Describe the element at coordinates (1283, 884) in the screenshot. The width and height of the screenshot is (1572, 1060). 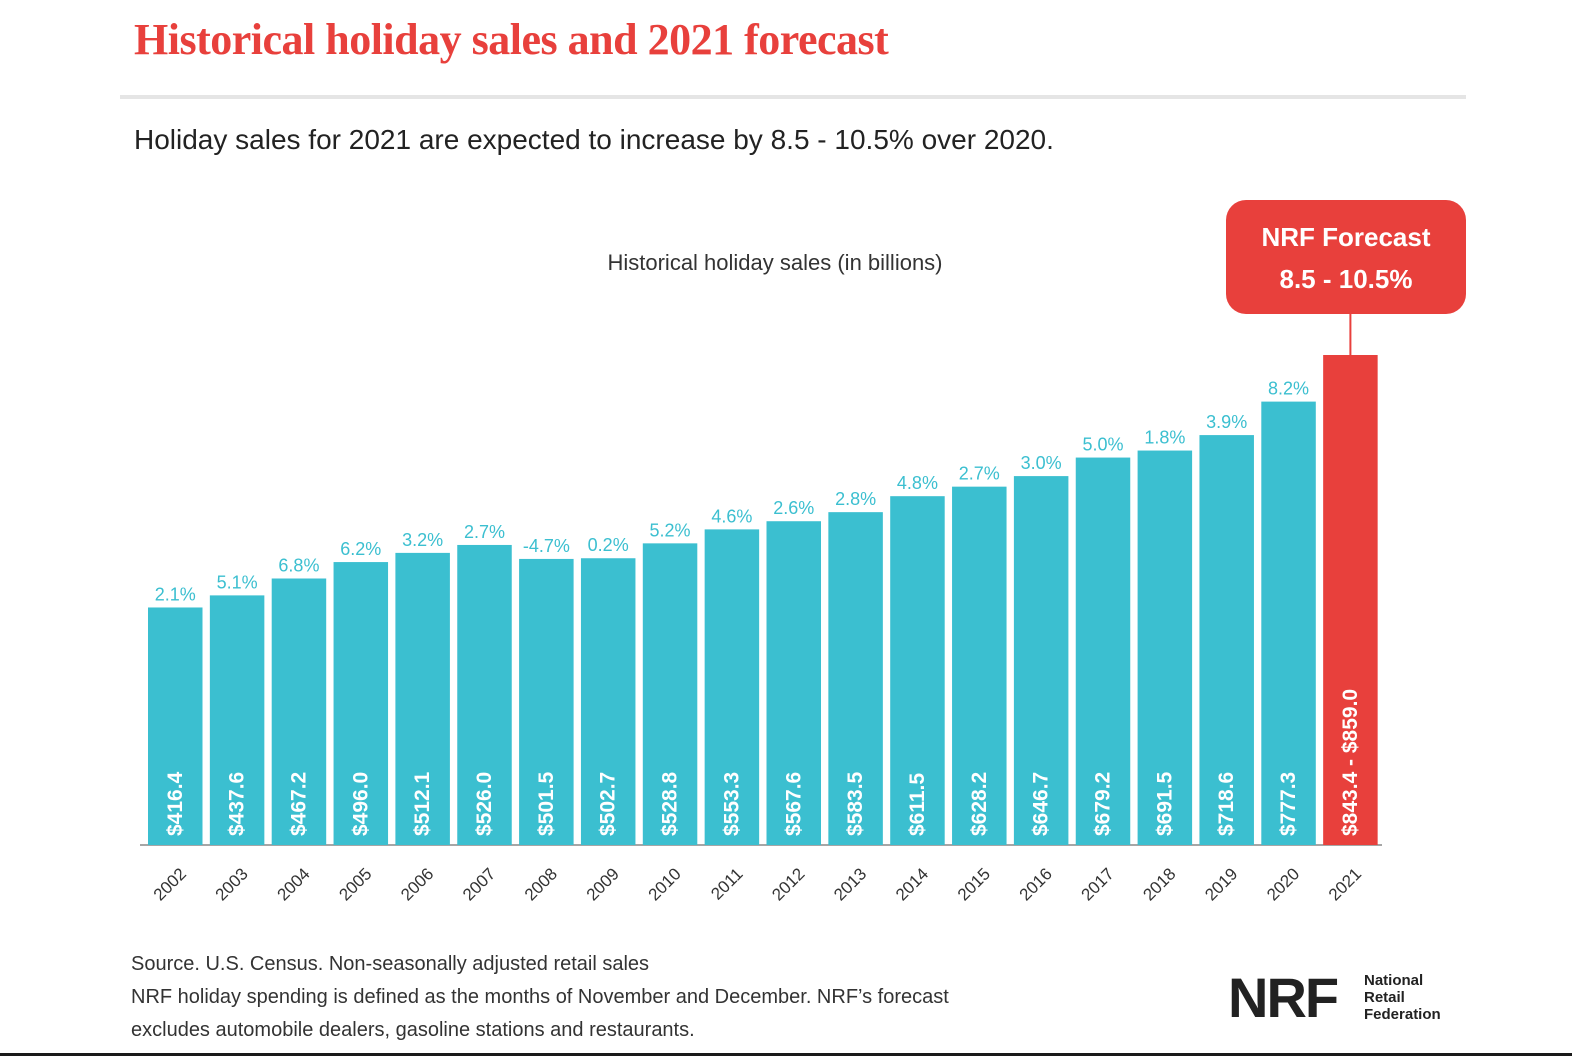
I see `x-tick-label-2020: 2020` at that location.